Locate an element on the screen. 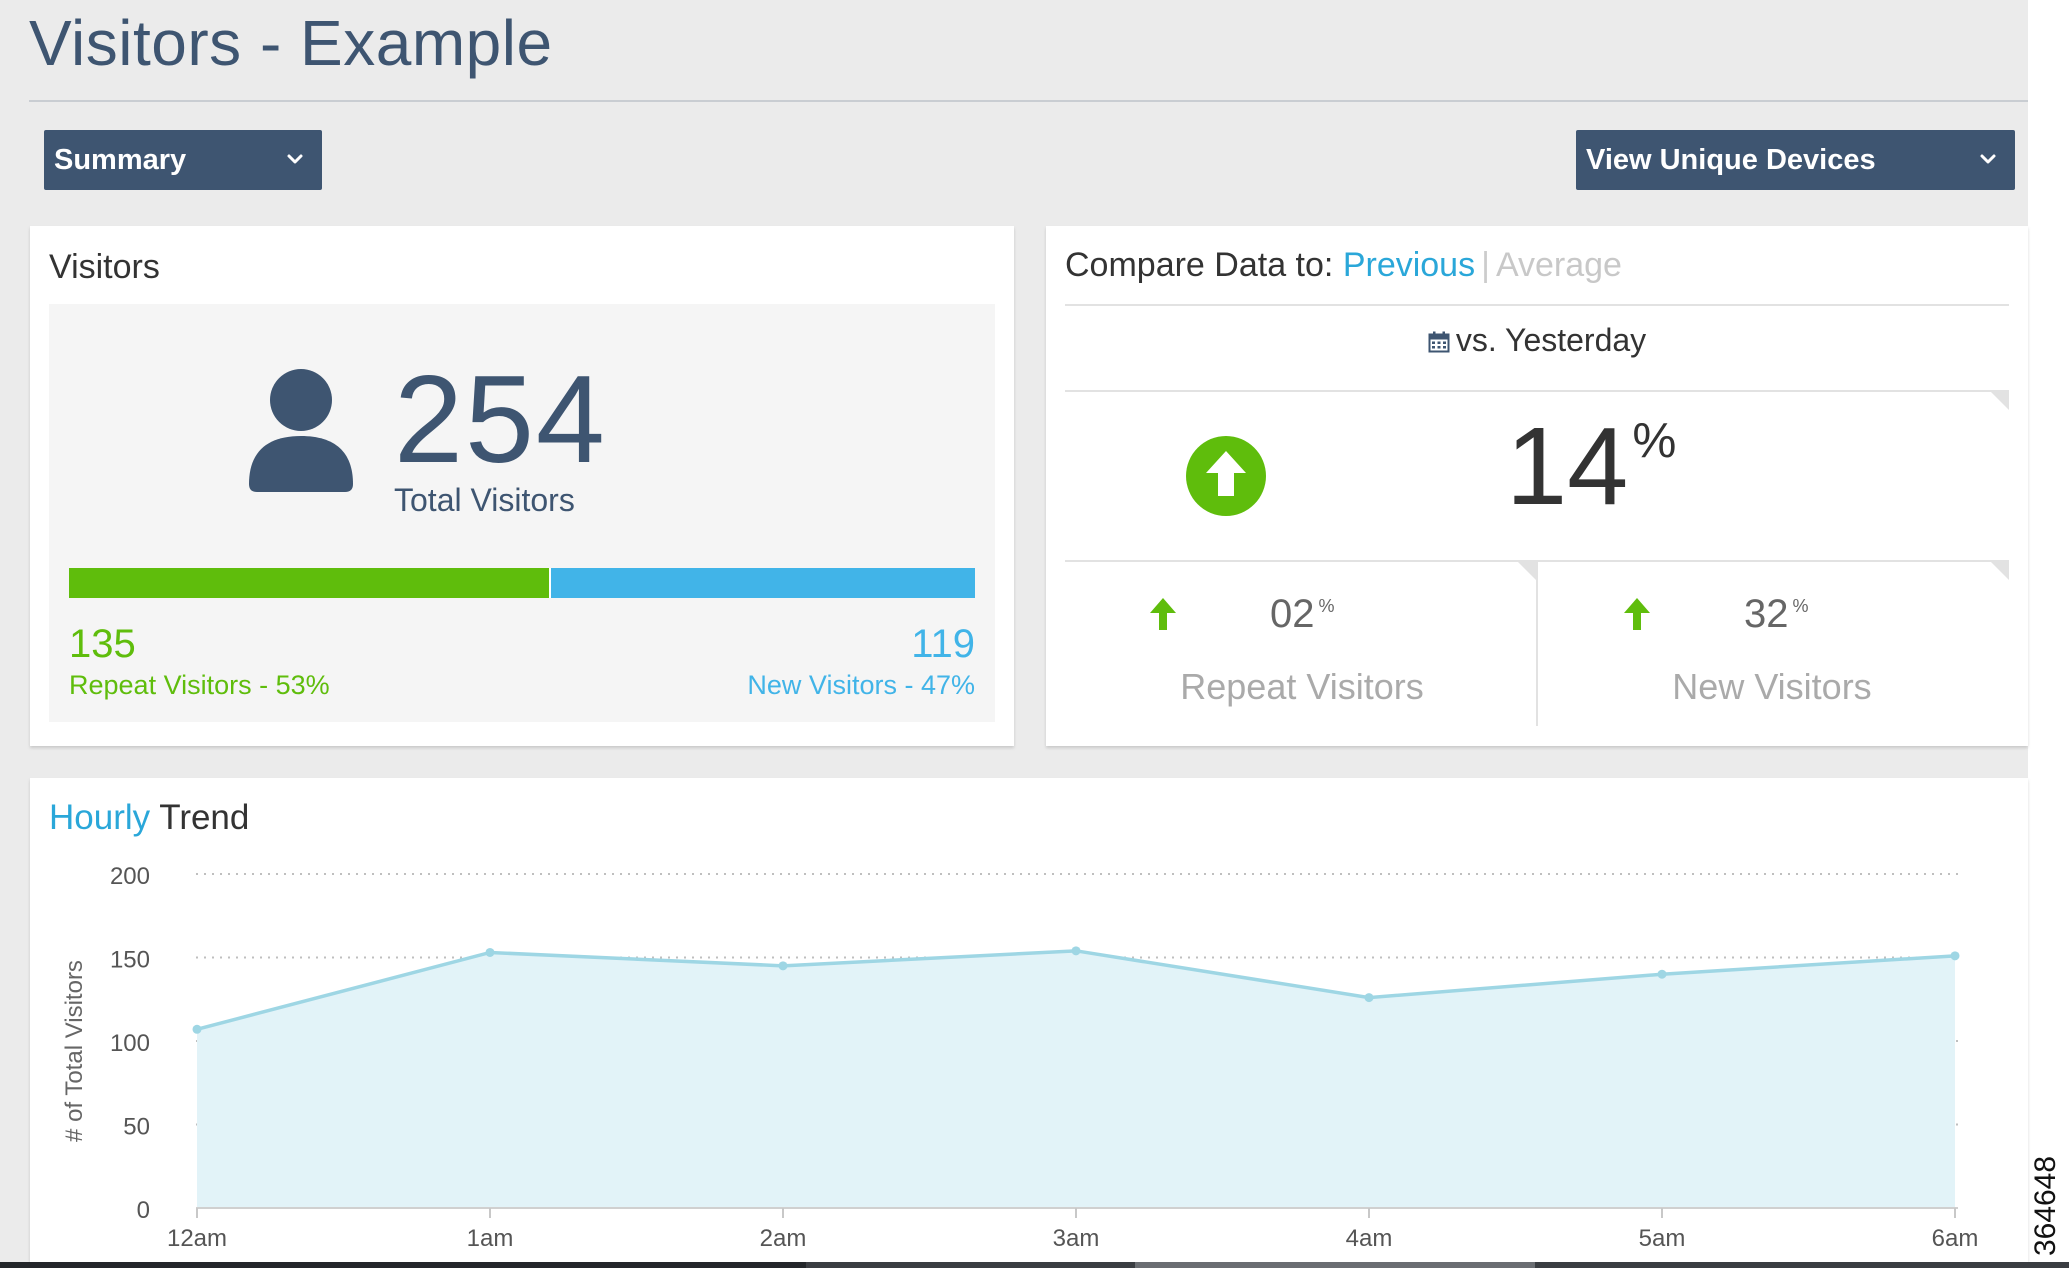 The image size is (2069, 1268). device-select-value: View Unique Devices is located at coordinates (1731, 159).